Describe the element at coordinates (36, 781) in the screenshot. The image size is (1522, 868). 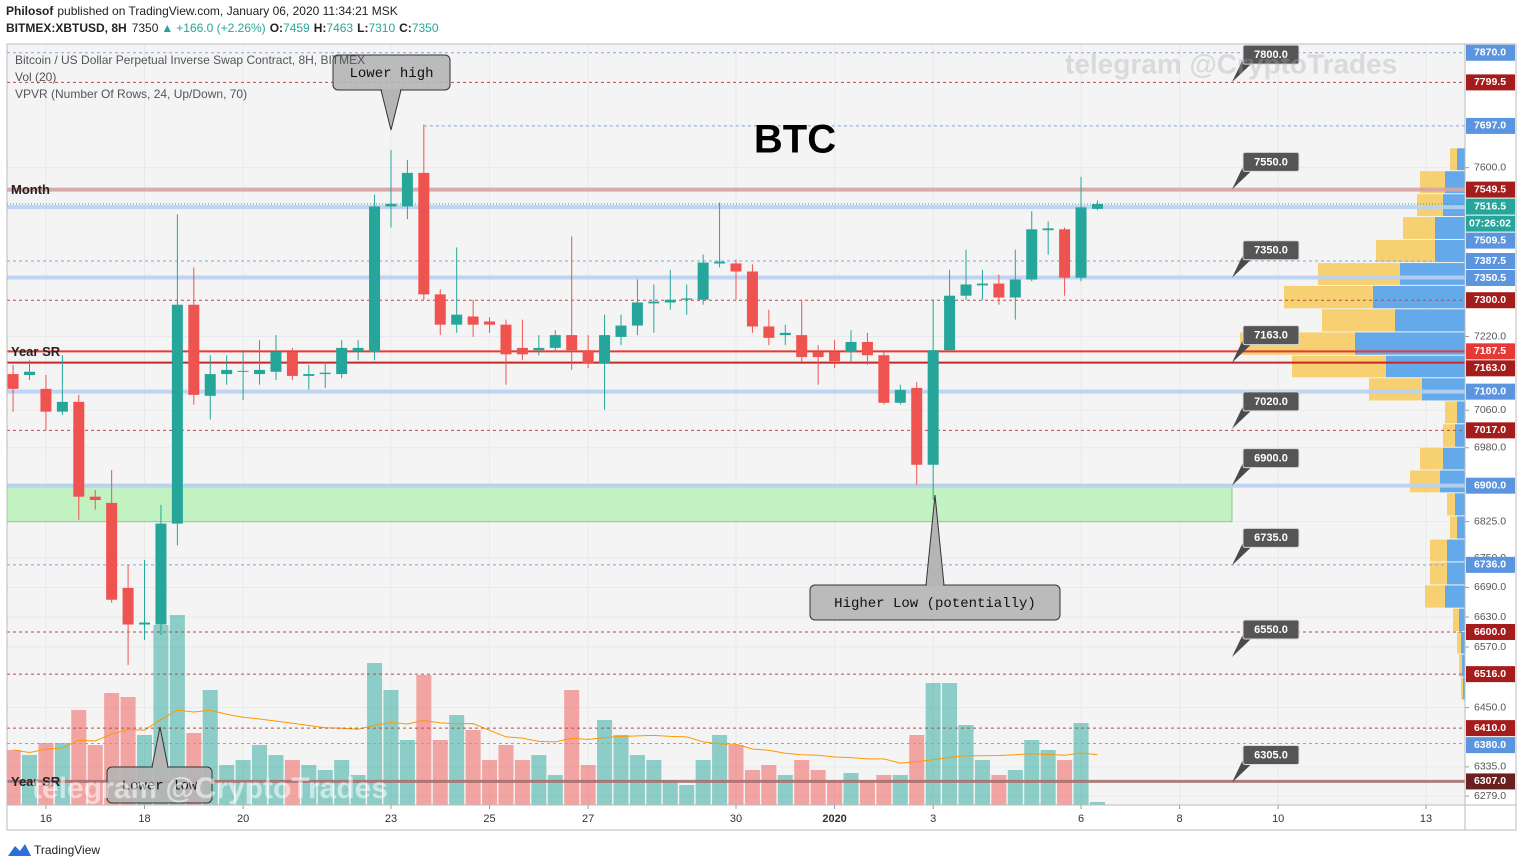
I see `level-name: Year SR` at that location.